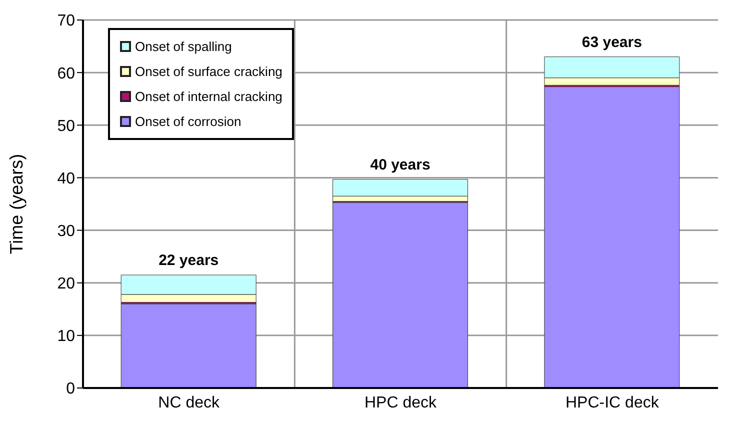  I want to click on y-tick-label: 70, so click(66, 21).